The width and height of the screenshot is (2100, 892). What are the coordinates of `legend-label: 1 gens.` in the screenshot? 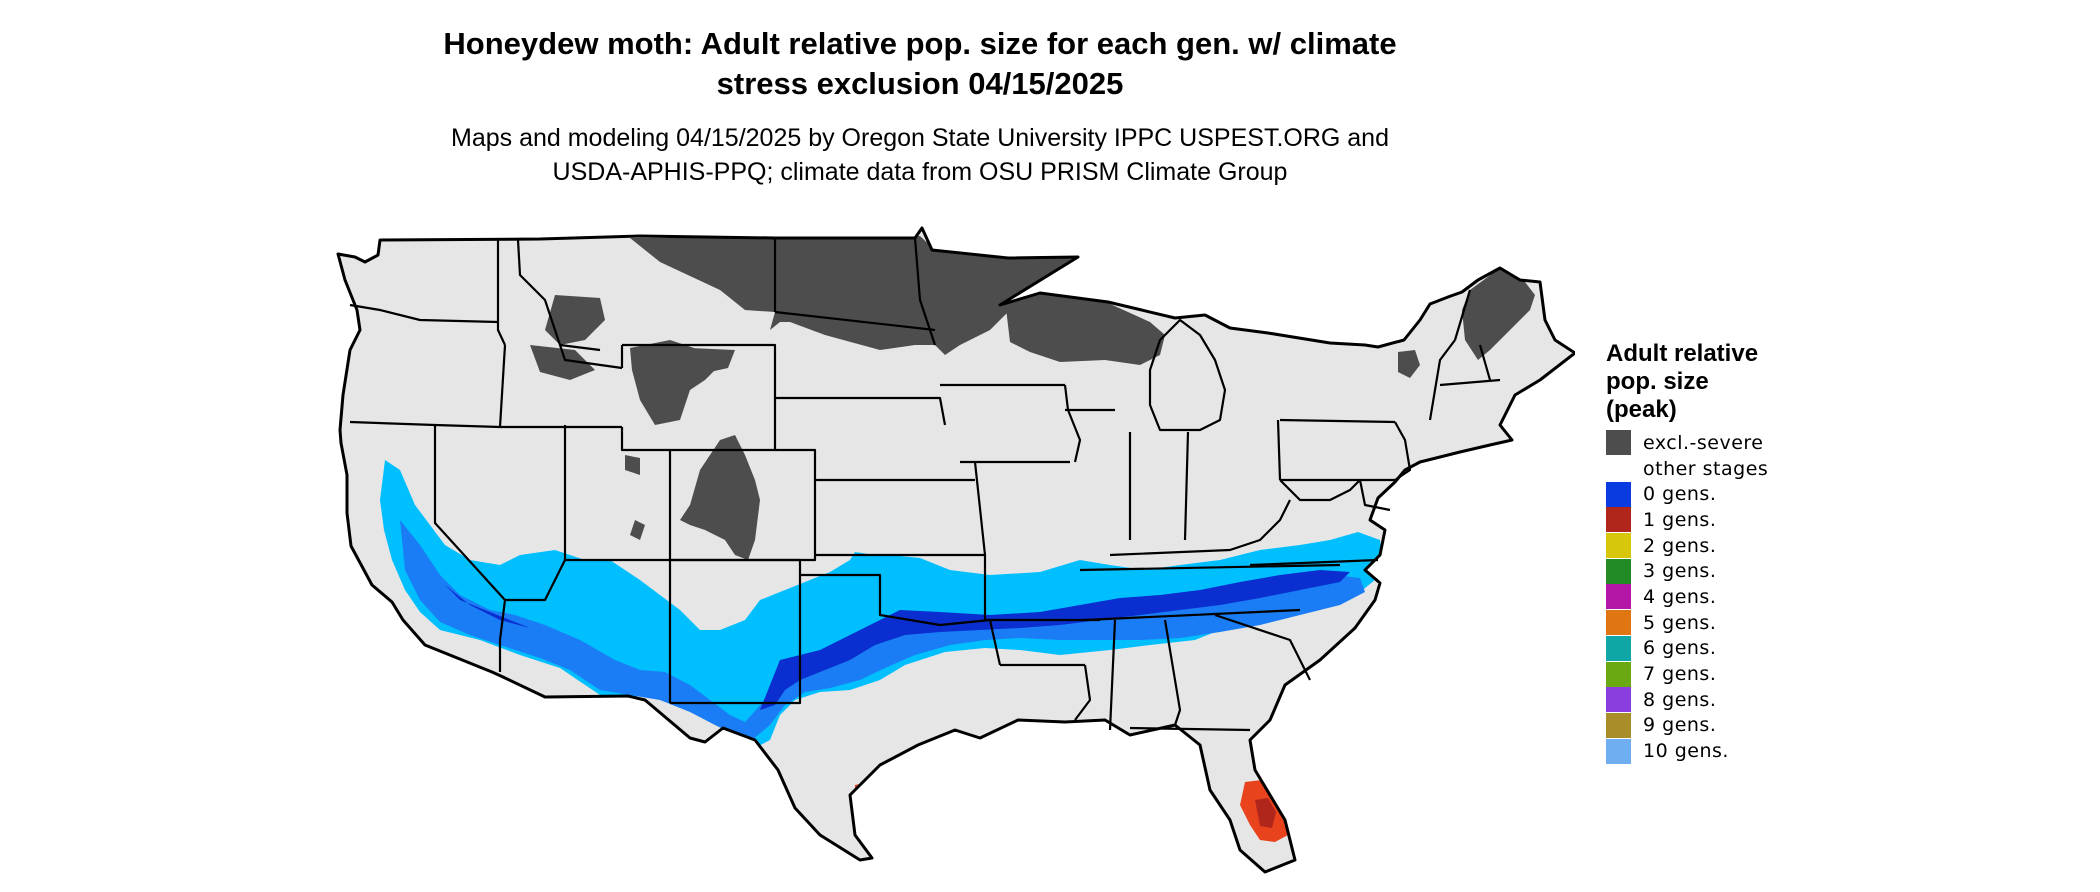 It's located at (1680, 519).